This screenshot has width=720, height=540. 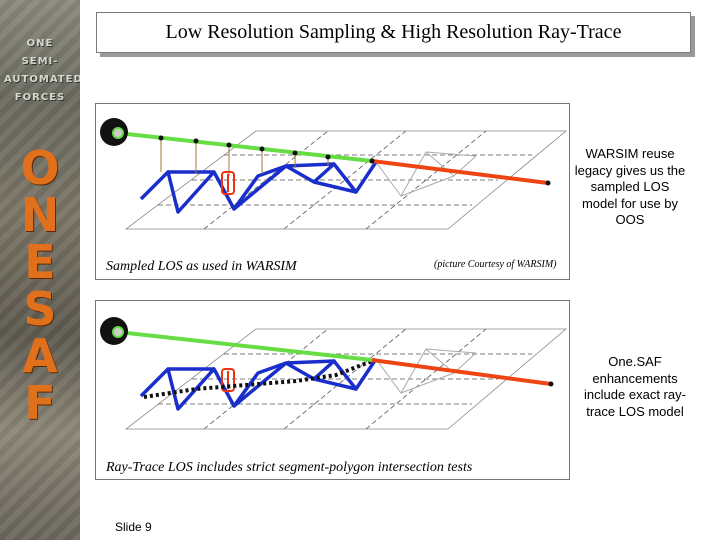 What do you see at coordinates (201, 266) in the screenshot?
I see `caption-sampled-los: Sampled LOS as used in WARSIM` at bounding box center [201, 266].